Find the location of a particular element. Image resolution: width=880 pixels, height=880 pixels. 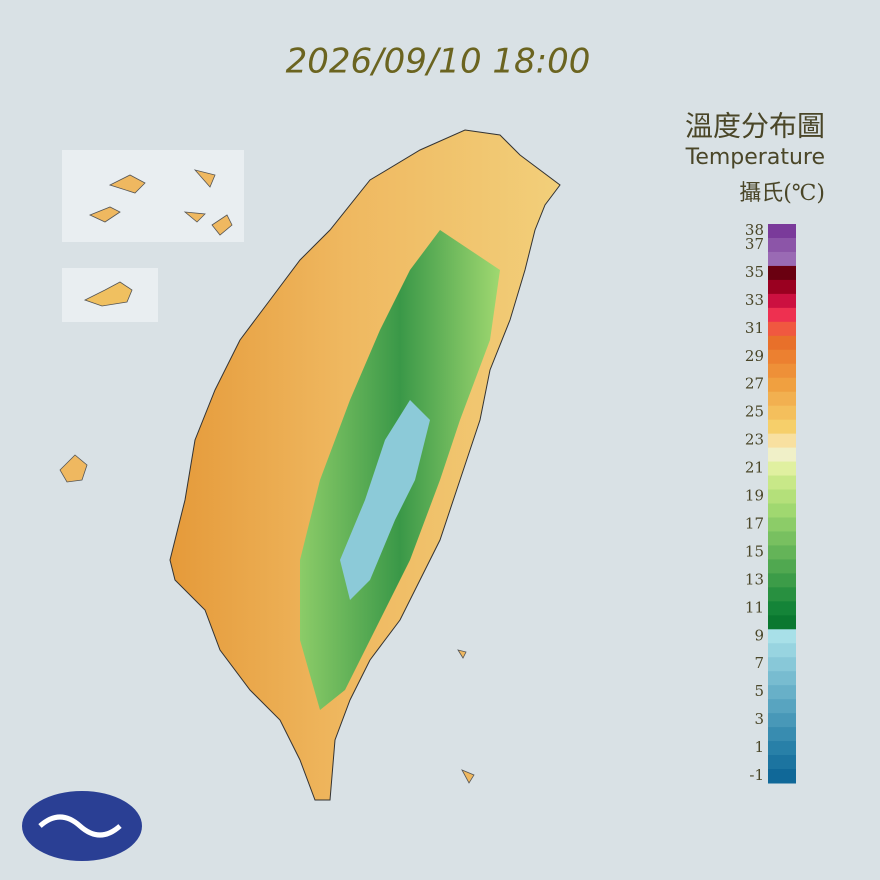

legend-tick-label: 29 is located at coordinates (754, 356).